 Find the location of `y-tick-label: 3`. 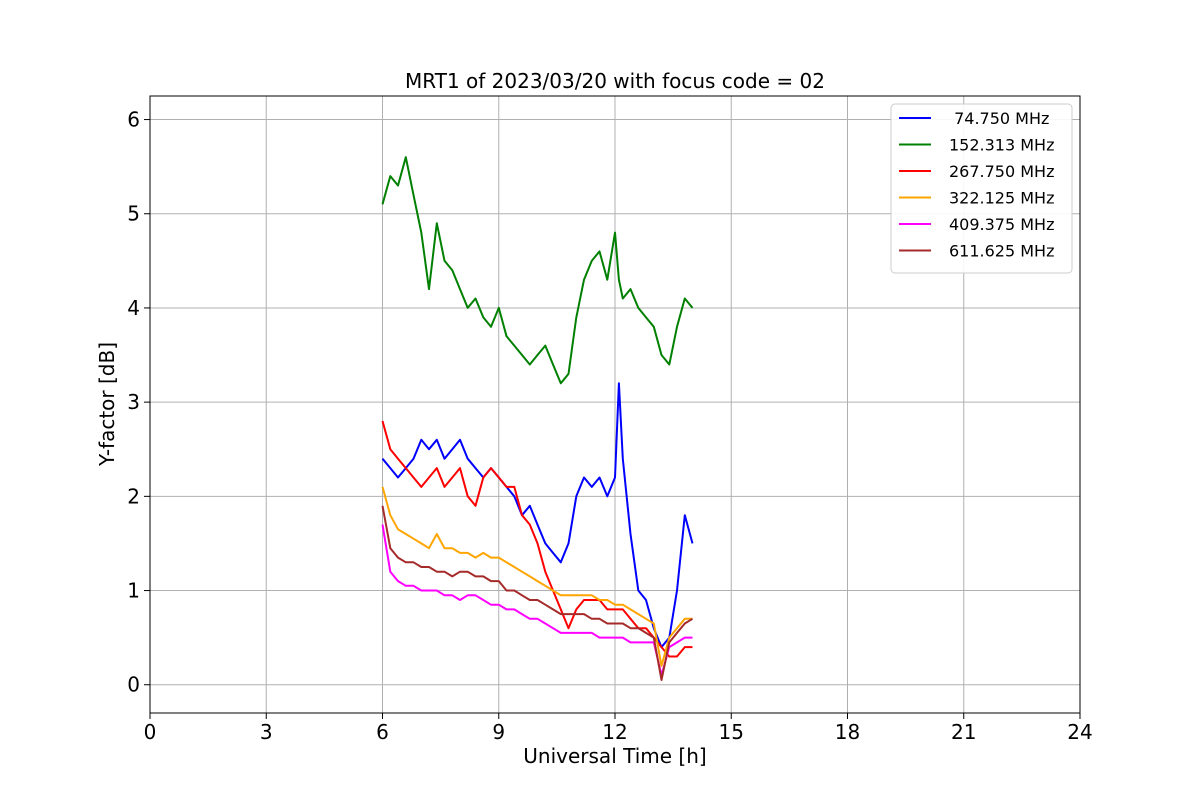

y-tick-label: 3 is located at coordinates (133, 402).